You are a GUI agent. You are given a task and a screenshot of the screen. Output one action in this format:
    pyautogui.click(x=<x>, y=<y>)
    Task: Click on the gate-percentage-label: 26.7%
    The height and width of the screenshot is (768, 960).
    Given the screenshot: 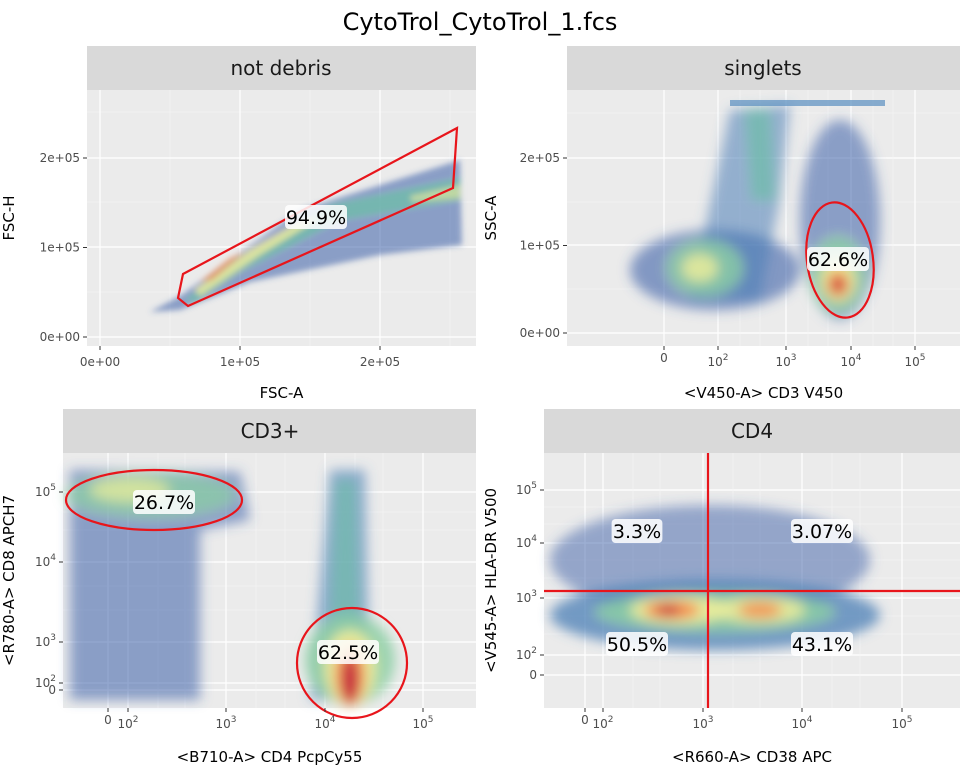 What is the action you would take?
    pyautogui.click(x=164, y=502)
    